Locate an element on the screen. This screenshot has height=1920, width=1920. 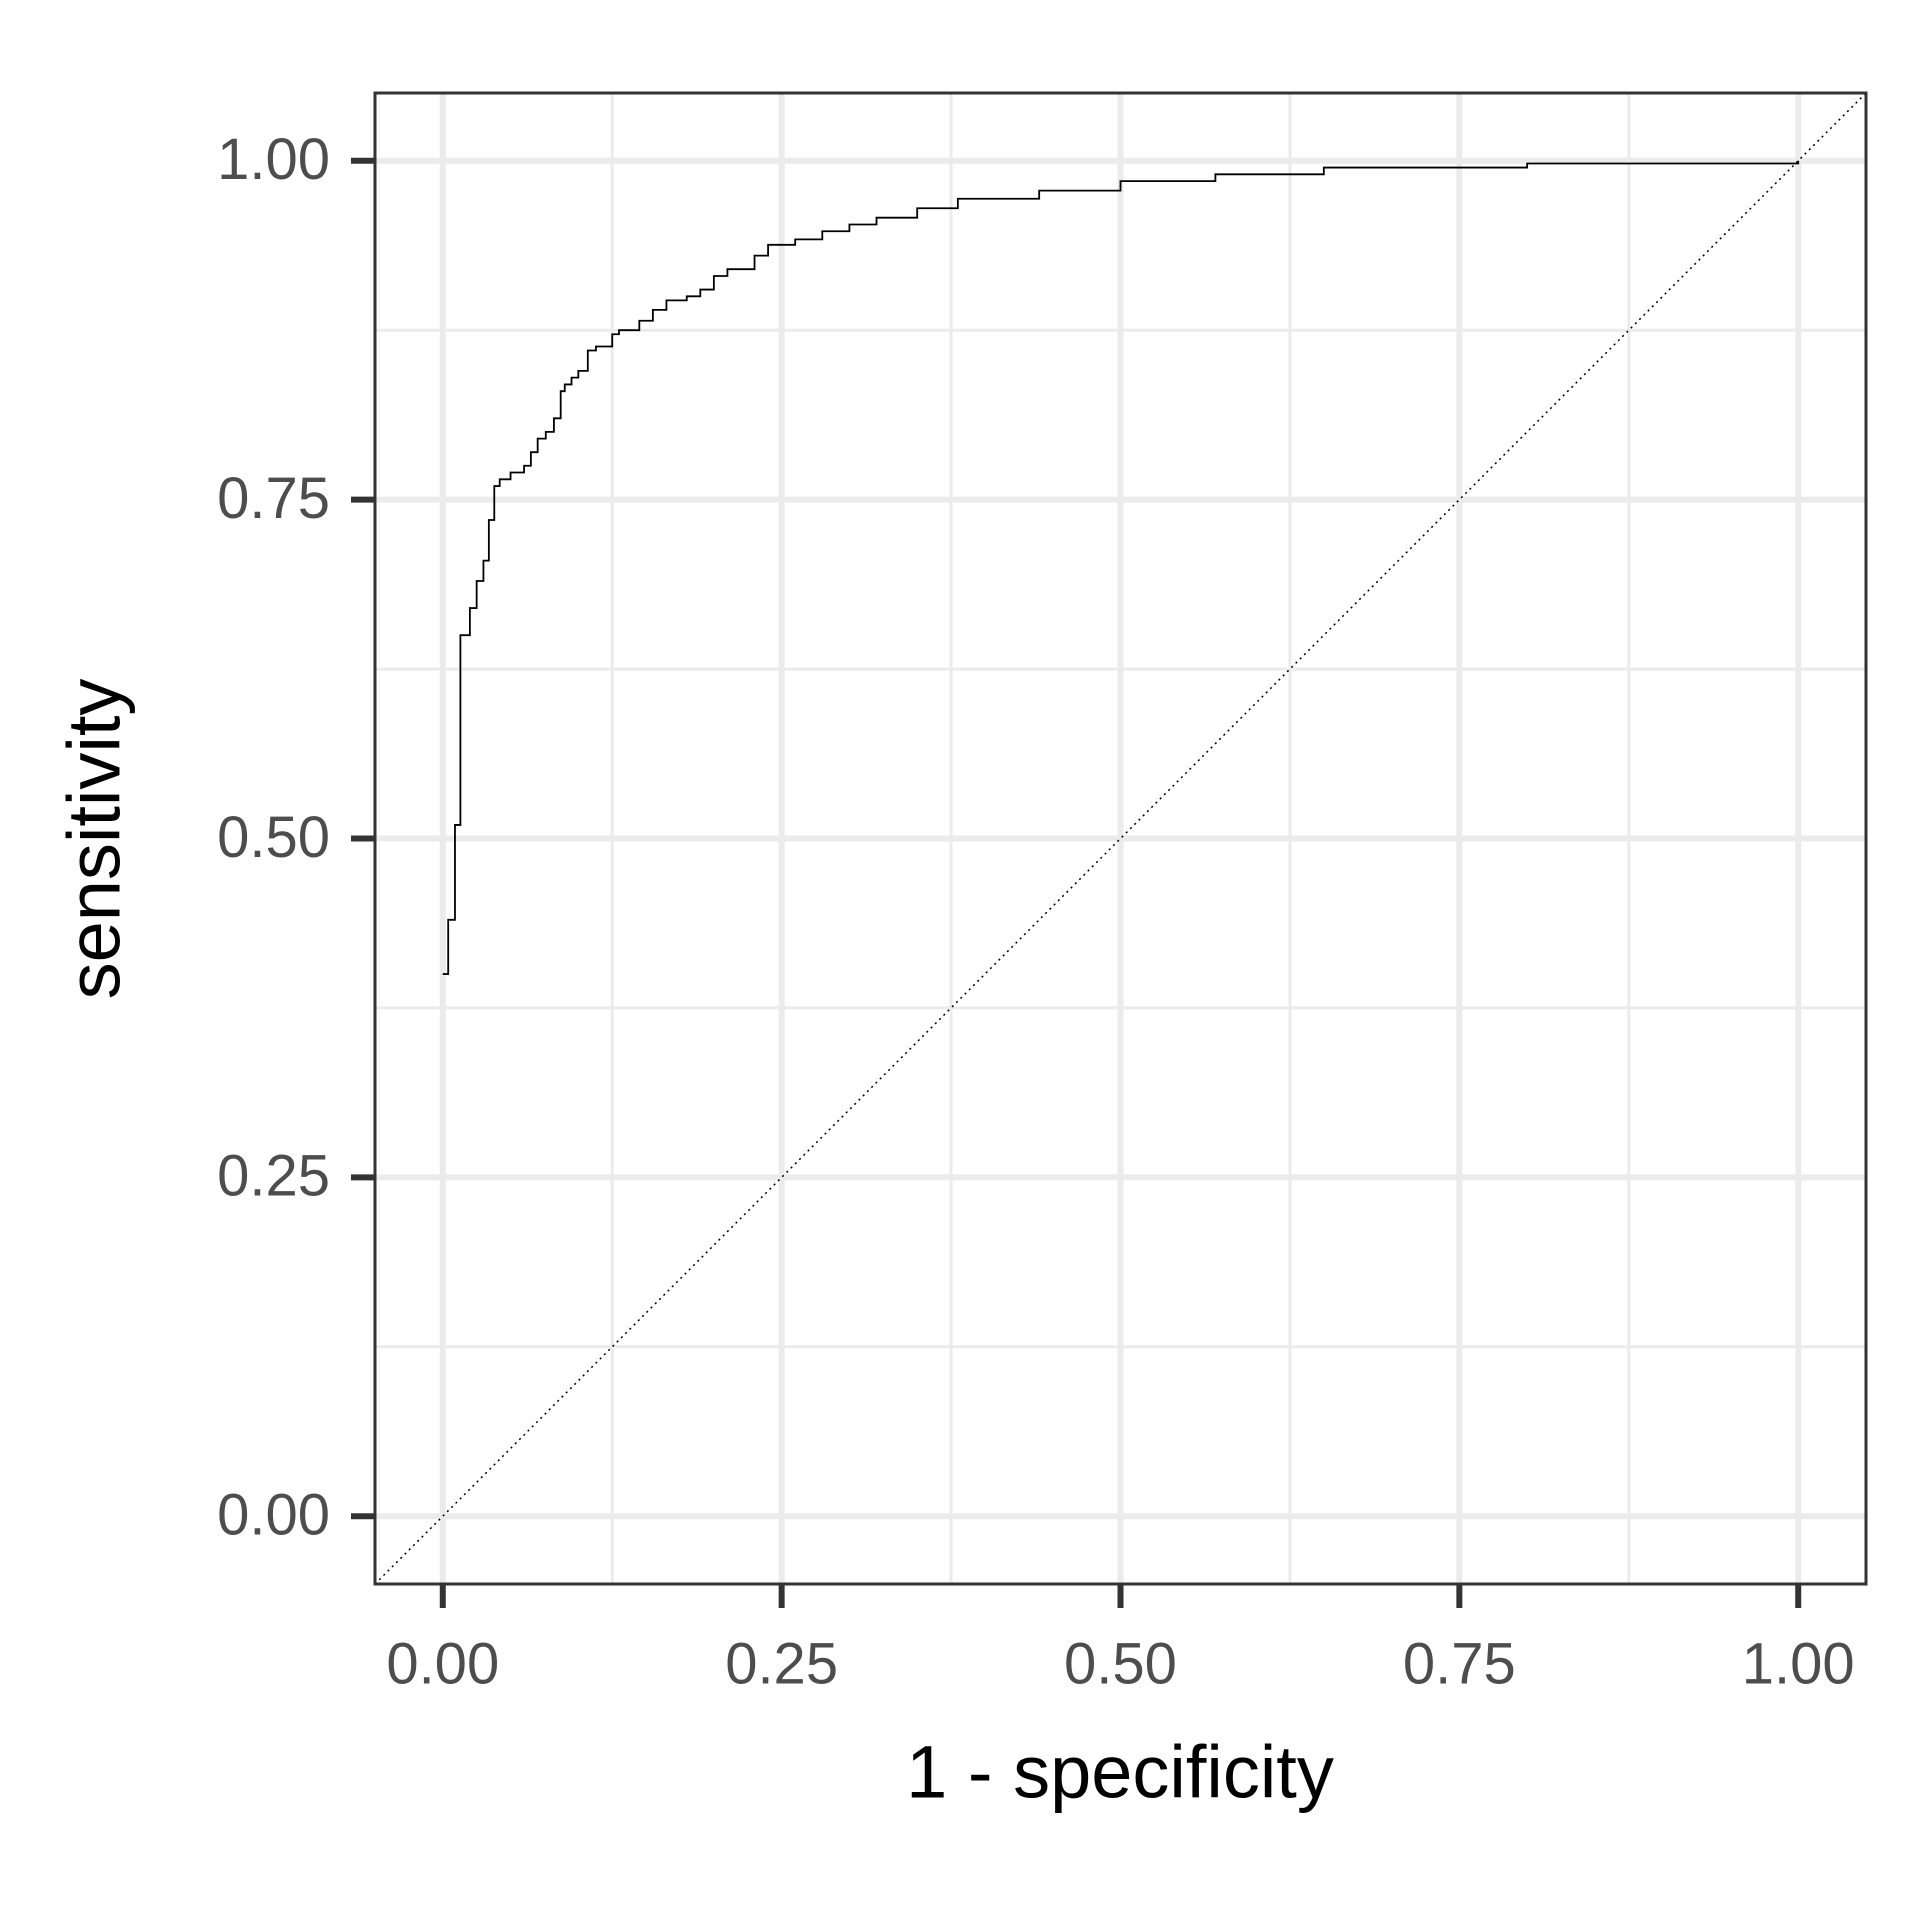
y-tick-label: 0.75 is located at coordinates (273, 498).